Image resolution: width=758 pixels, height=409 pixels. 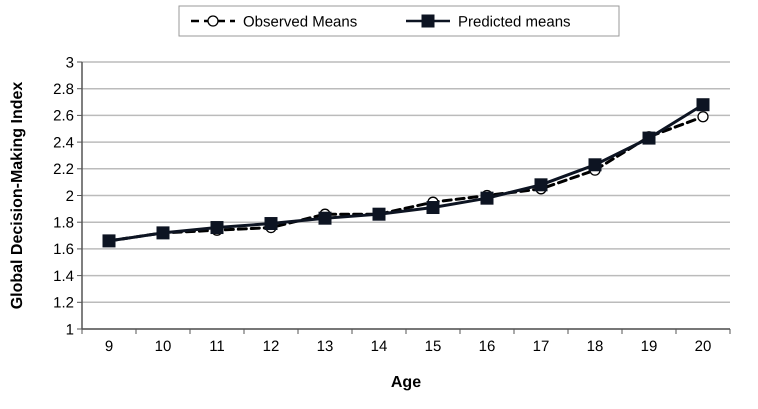 I want to click on y-tick-label: 2.8, so click(x=63, y=89).